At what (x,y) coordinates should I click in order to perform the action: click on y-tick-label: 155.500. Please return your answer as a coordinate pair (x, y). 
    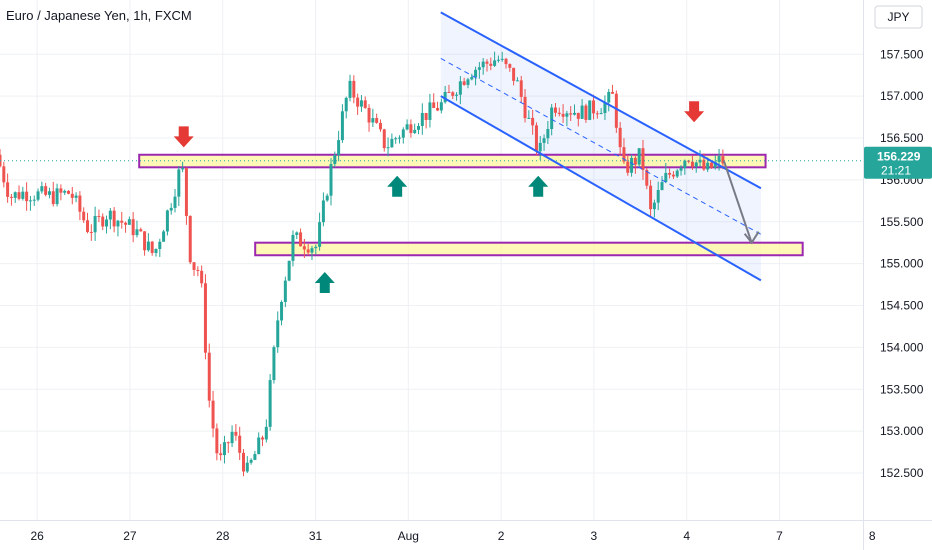
    Looking at the image, I should click on (902, 222).